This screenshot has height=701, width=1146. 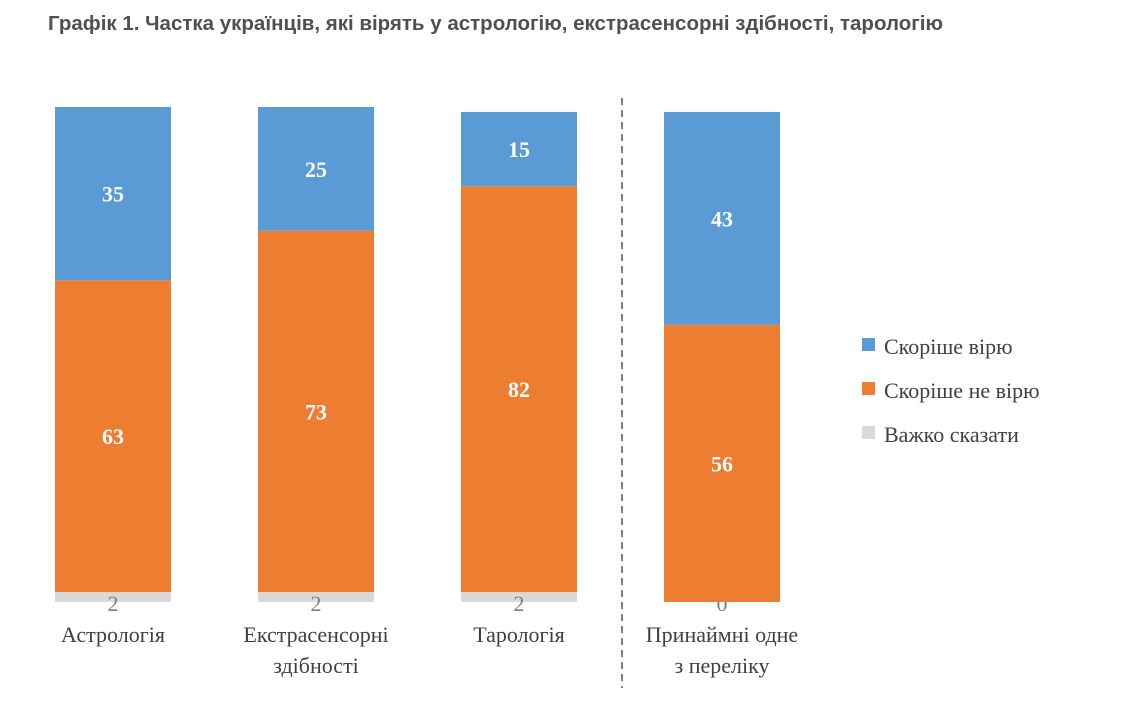 I want to click on category-label-1-1: здібності, so click(x=316, y=665).